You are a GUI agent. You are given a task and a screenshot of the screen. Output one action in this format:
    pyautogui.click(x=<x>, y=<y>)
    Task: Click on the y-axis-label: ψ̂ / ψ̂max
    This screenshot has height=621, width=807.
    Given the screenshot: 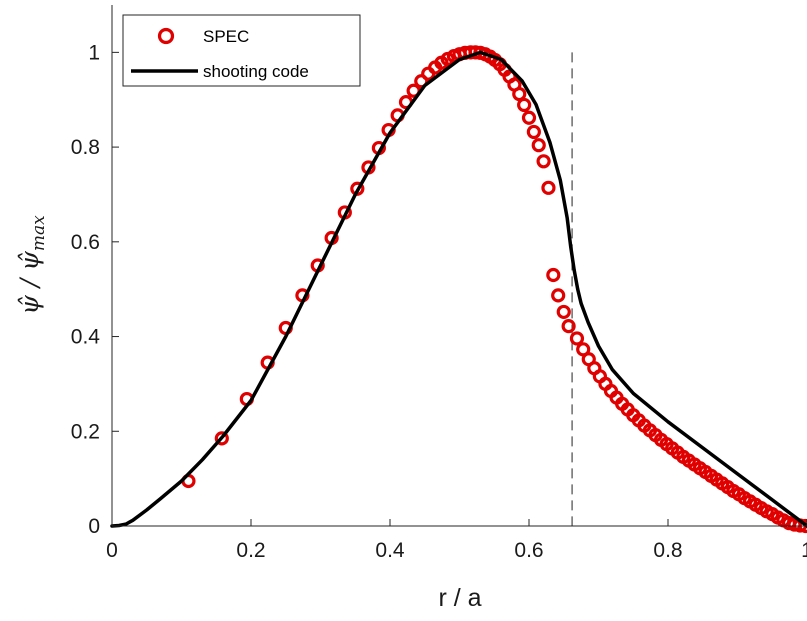 What is the action you would take?
    pyautogui.click(x=32, y=265)
    